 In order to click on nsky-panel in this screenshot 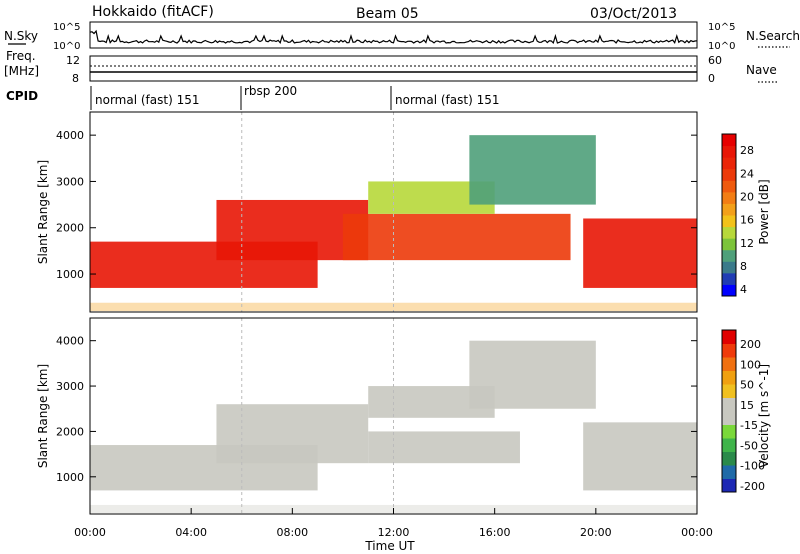, I will do `click(393, 35)`.